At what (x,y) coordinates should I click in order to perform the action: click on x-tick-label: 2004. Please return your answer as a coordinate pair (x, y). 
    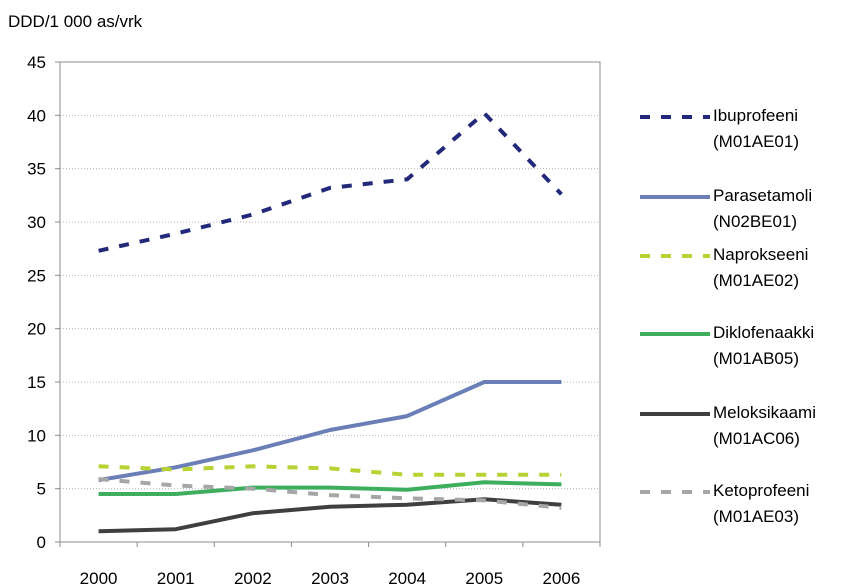
    Looking at the image, I should click on (407, 577).